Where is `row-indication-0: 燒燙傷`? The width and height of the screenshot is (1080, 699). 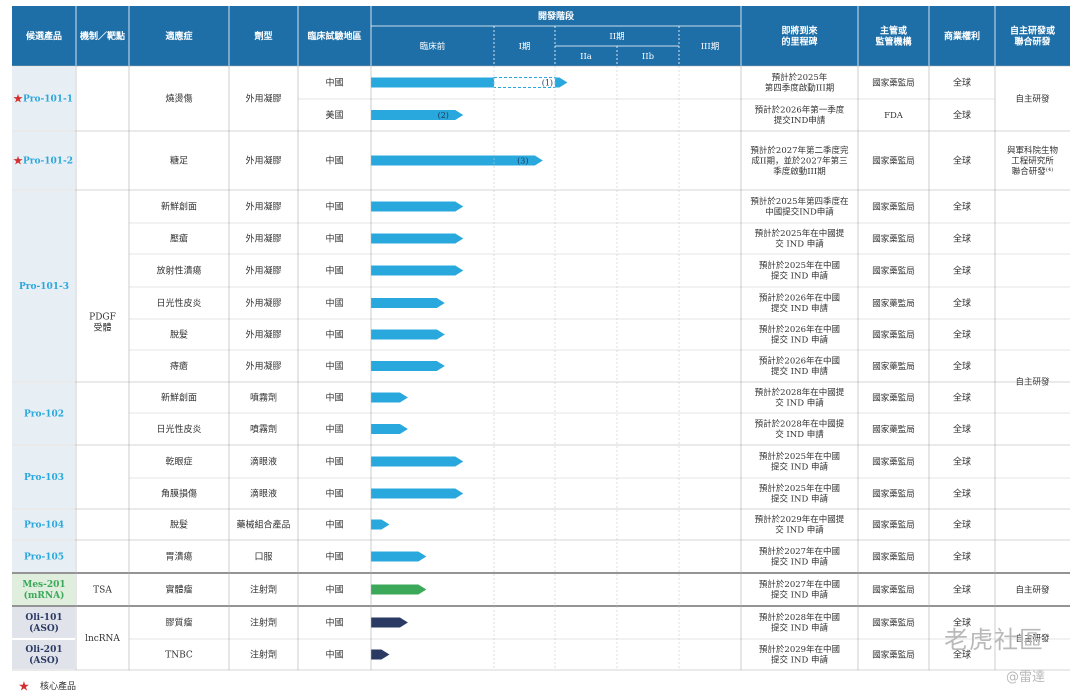 row-indication-0: 燒燙傷 is located at coordinates (178, 99).